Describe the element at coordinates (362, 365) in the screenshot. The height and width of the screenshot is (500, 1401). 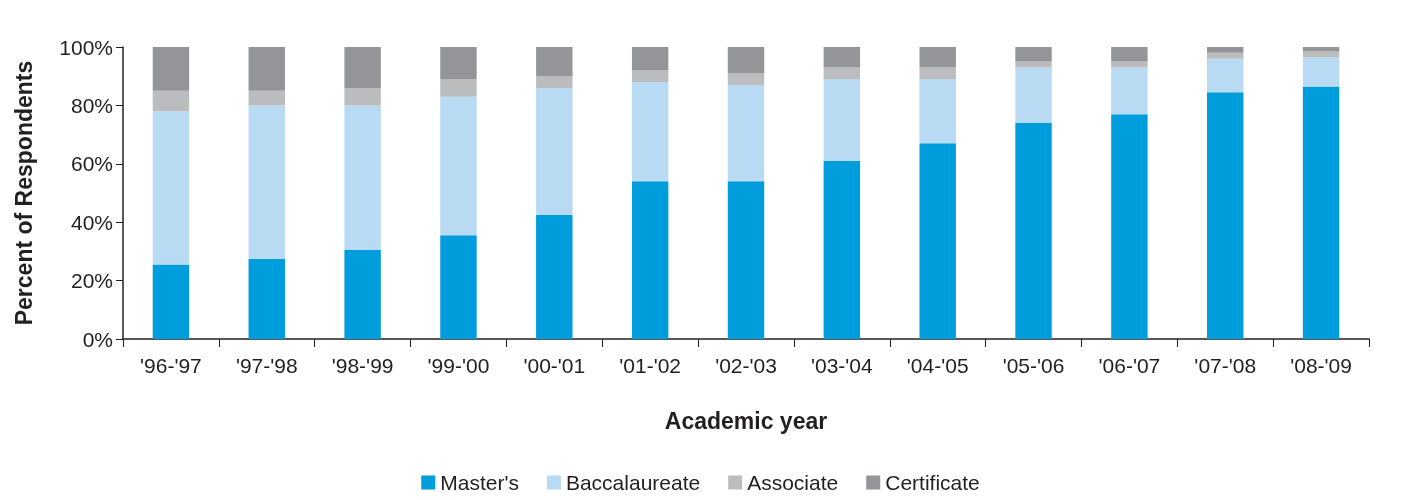
I see `x-tick-label: '98-'99` at that location.